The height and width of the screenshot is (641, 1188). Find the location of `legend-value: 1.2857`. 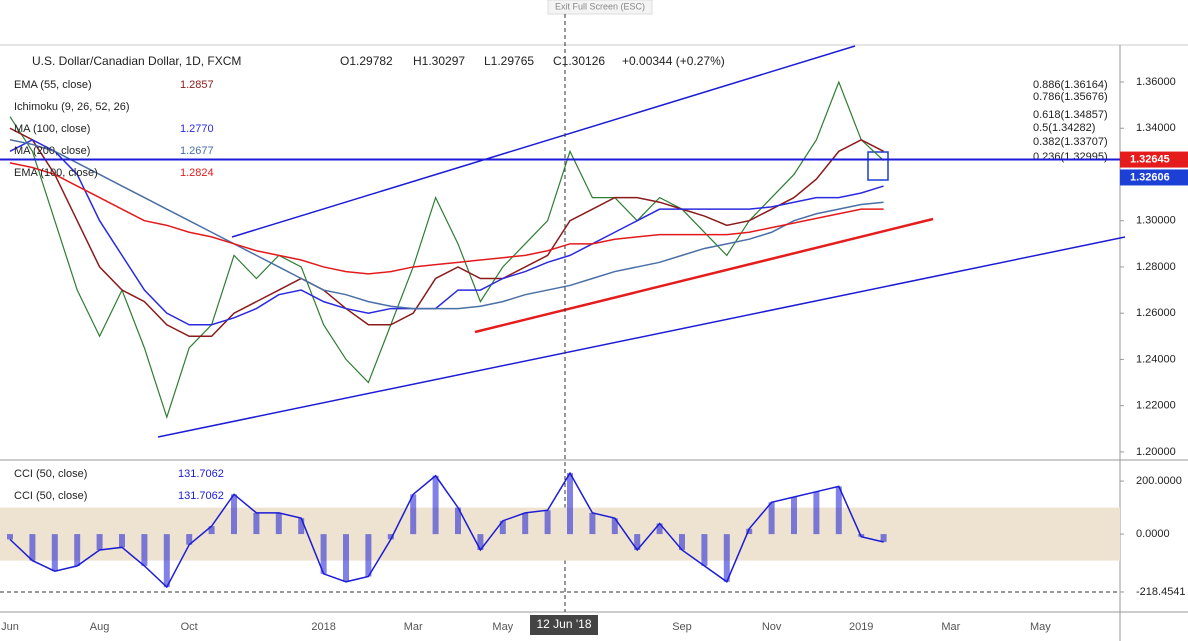

legend-value: 1.2857 is located at coordinates (197, 85).